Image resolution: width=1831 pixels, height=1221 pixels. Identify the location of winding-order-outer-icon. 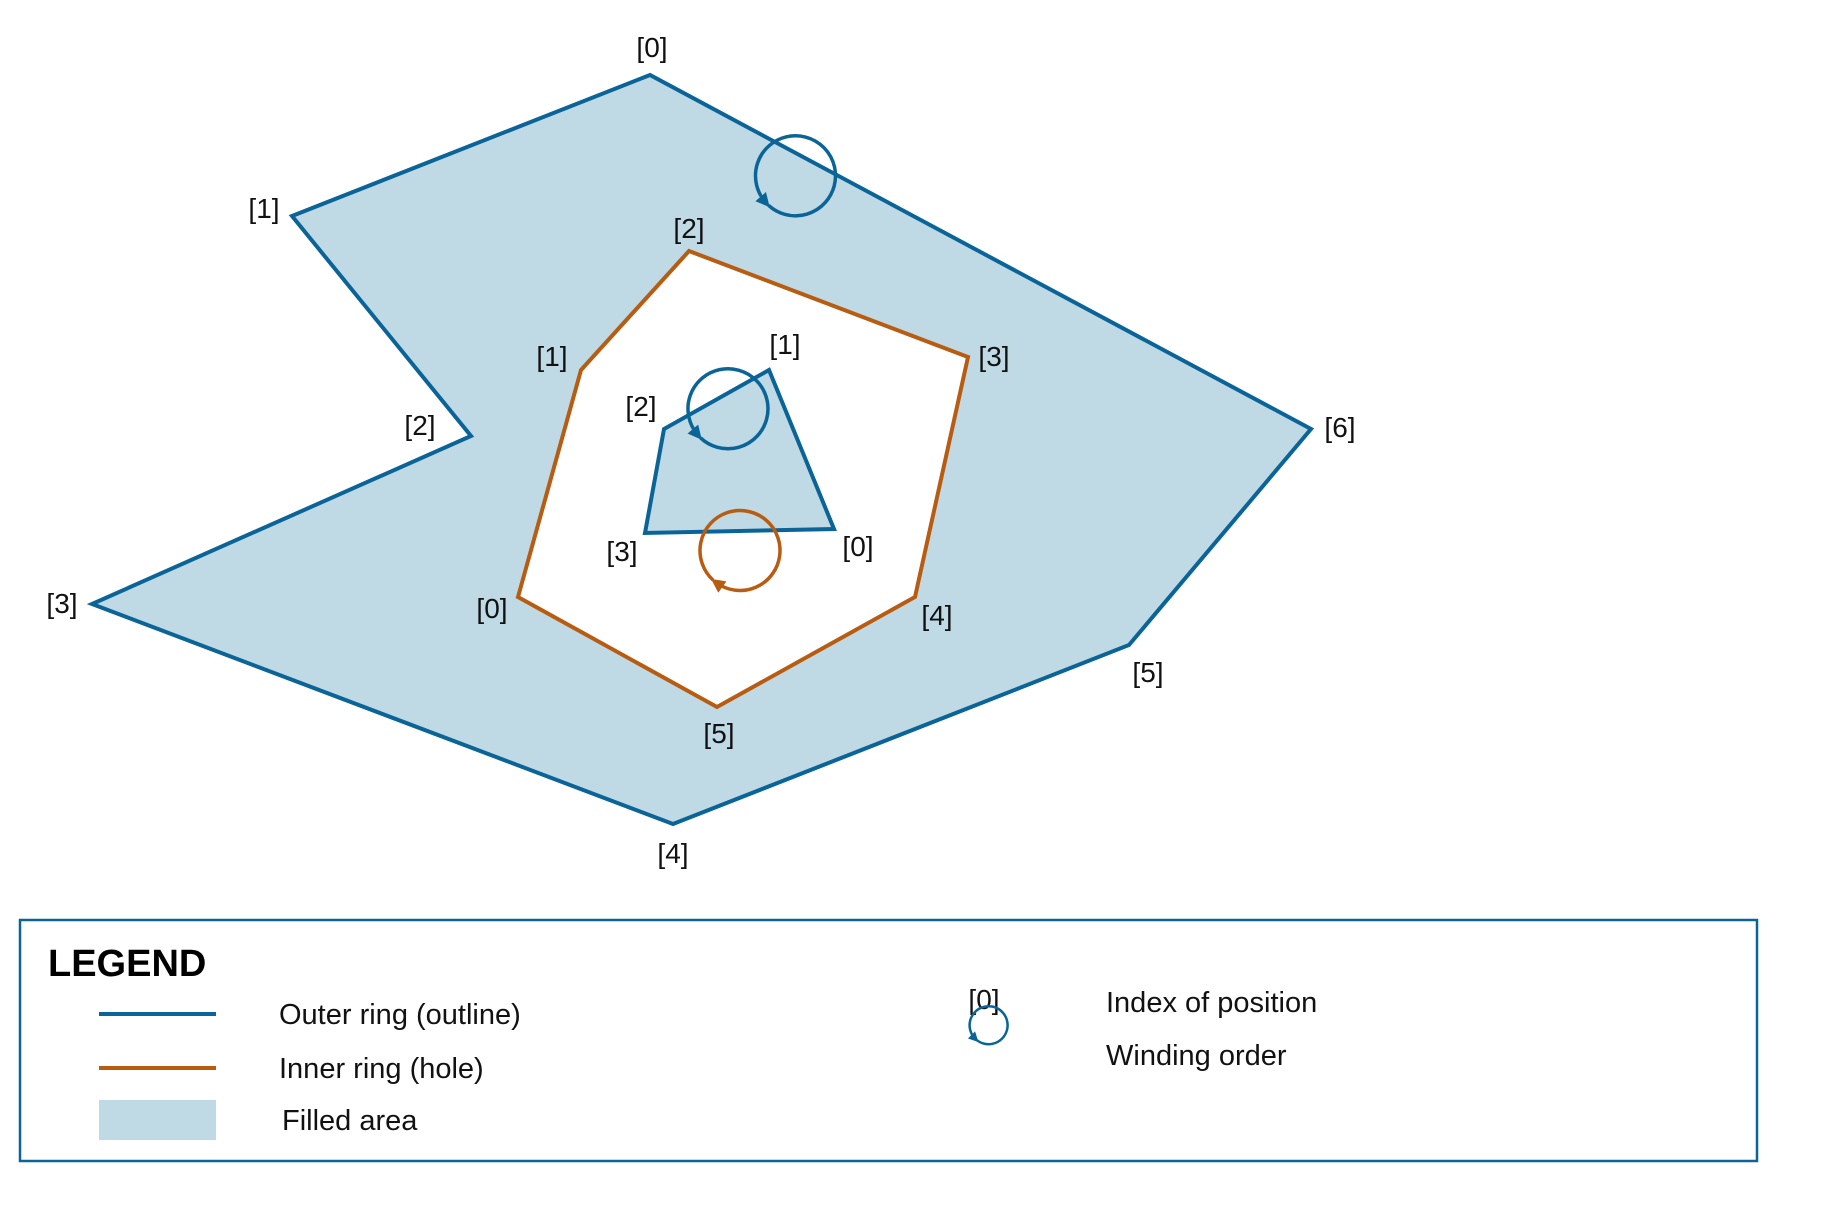
(795, 176).